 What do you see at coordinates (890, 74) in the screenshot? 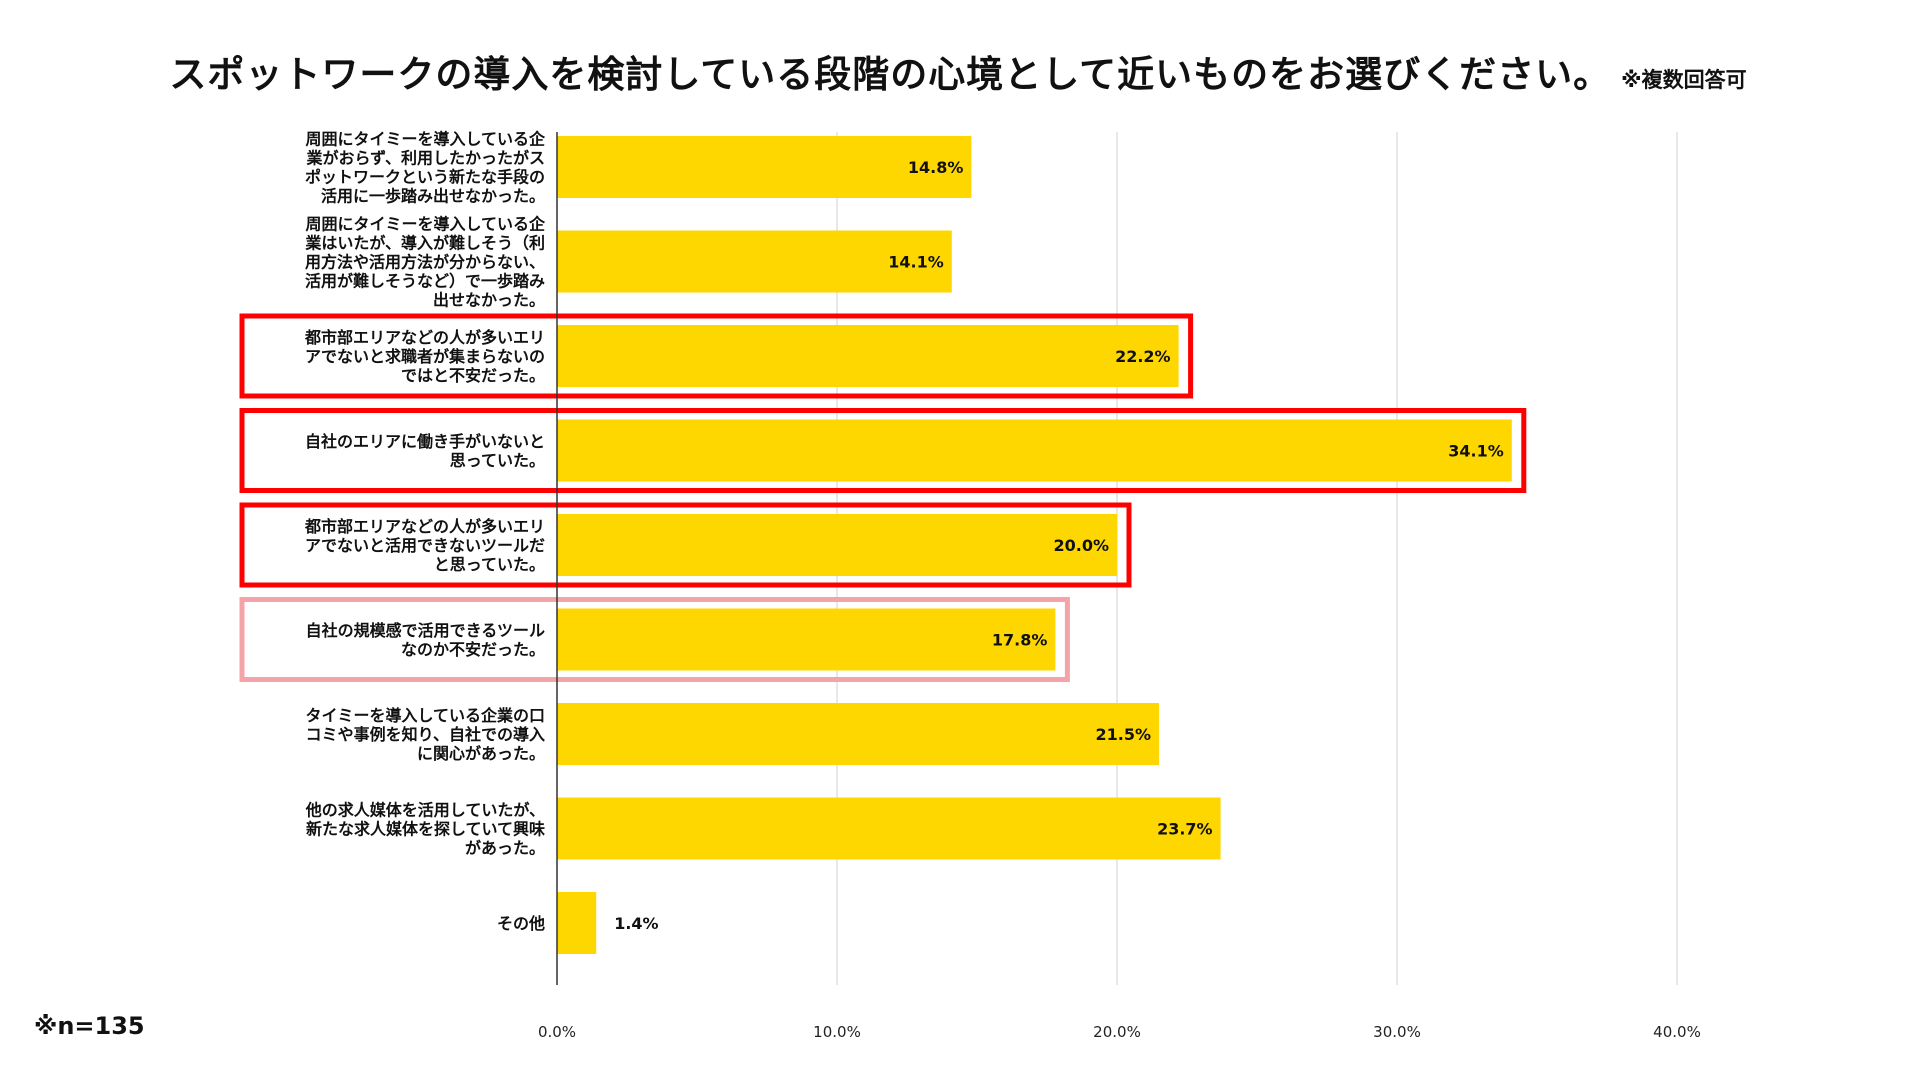
I see `chart-title: スポットワークの導入を検討している段階の心境として近いものをお選びください。` at bounding box center [890, 74].